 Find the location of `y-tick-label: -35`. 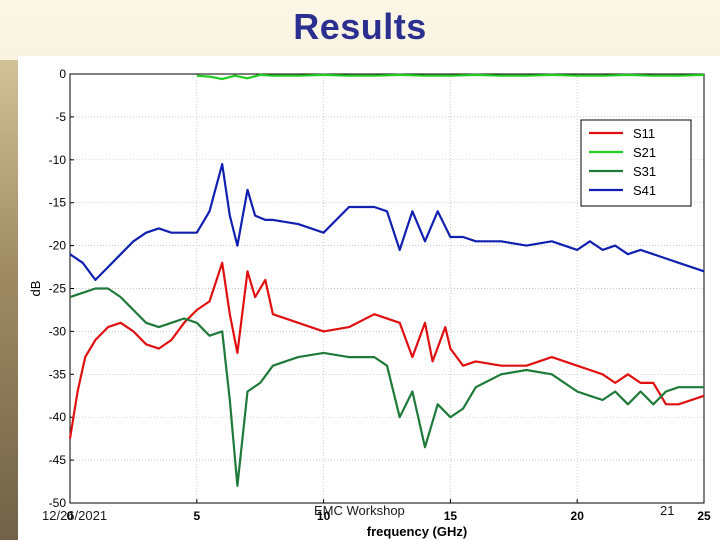

y-tick-label: -35 is located at coordinates (58, 374).